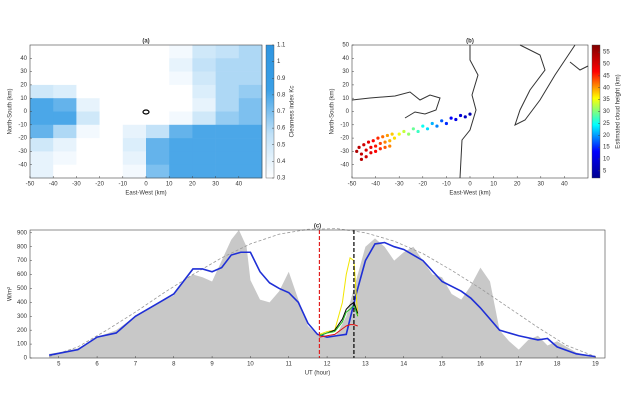 Image resolution: width=625 pixels, height=400 pixels. I want to click on x-tick-label: -10, so click(446, 185).